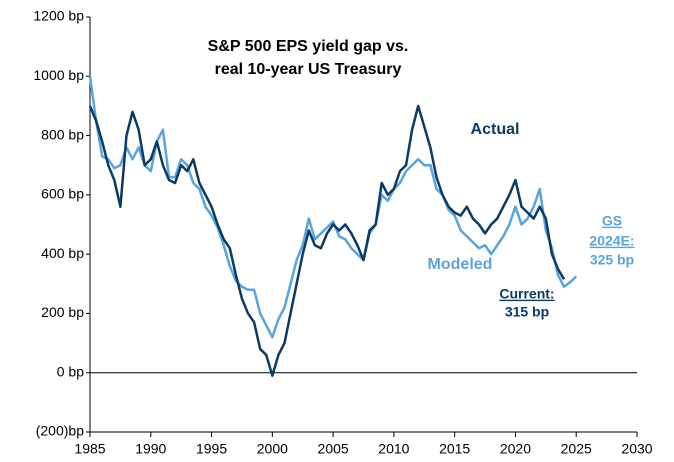 The width and height of the screenshot is (674, 462). I want to click on annotation: 325 bp, so click(612, 260).